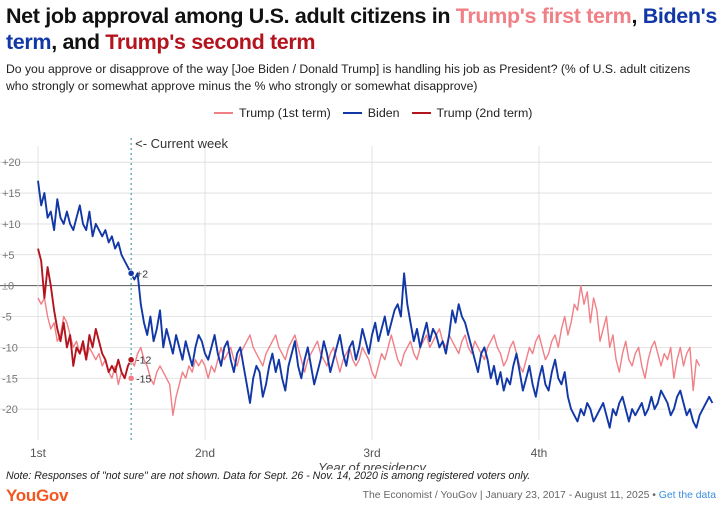  I want to click on x-tick-label: 2nd, so click(205, 453).